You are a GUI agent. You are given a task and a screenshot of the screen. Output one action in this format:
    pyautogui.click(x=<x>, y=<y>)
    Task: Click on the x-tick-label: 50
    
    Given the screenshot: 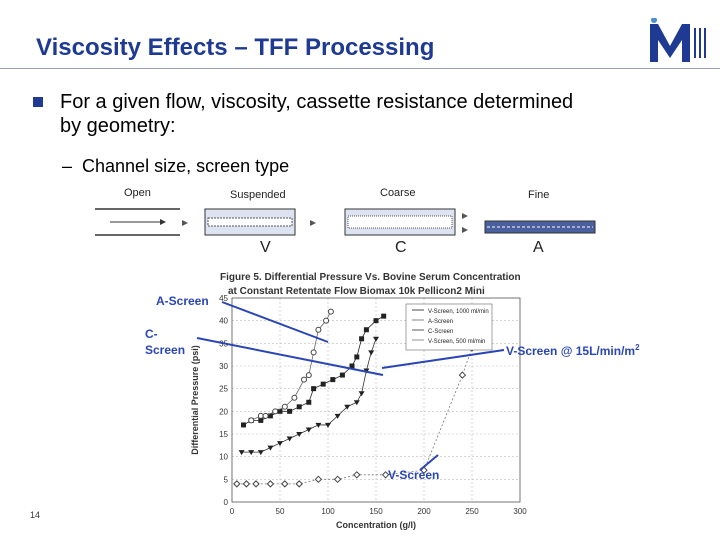 What is the action you would take?
    pyautogui.click(x=280, y=511)
    